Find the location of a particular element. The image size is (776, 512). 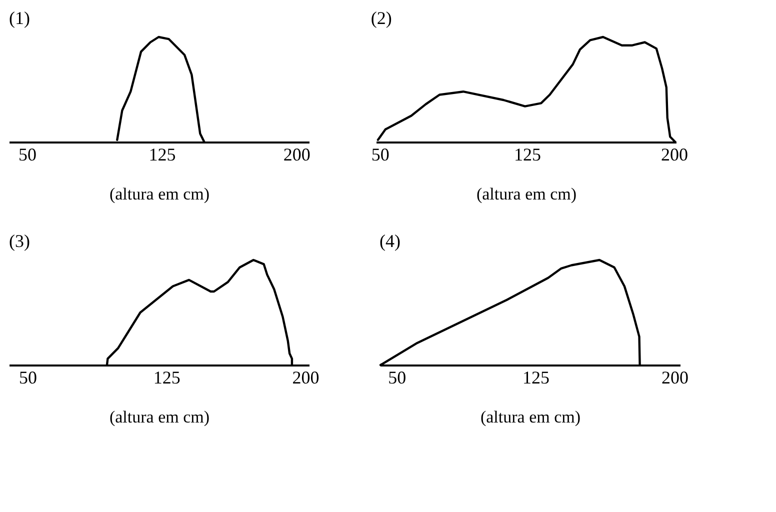

chart-title: (1) is located at coordinates (19, 18).